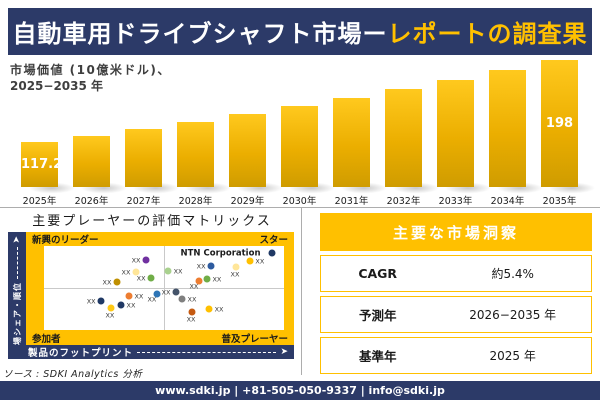 The image size is (600, 400). What do you see at coordinates (456, 355) in the screenshot?
I see `insight-row-基準年: 基準年 2025 年` at bounding box center [456, 355].